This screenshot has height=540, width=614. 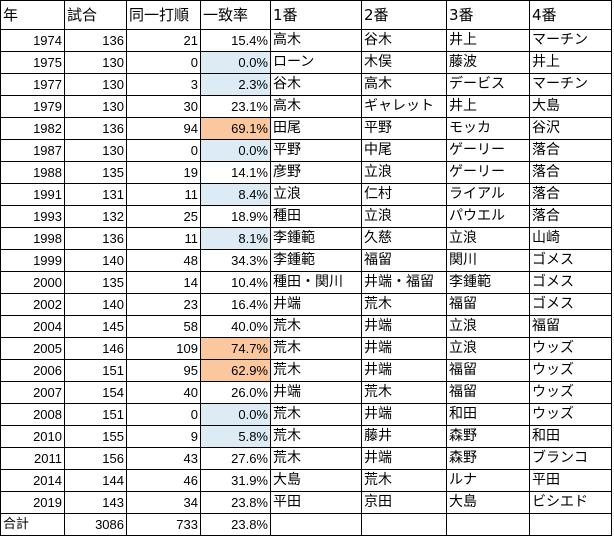 What do you see at coordinates (235, 128) in the screenshot?
I see `match-rate-cell: 69.1%` at bounding box center [235, 128].